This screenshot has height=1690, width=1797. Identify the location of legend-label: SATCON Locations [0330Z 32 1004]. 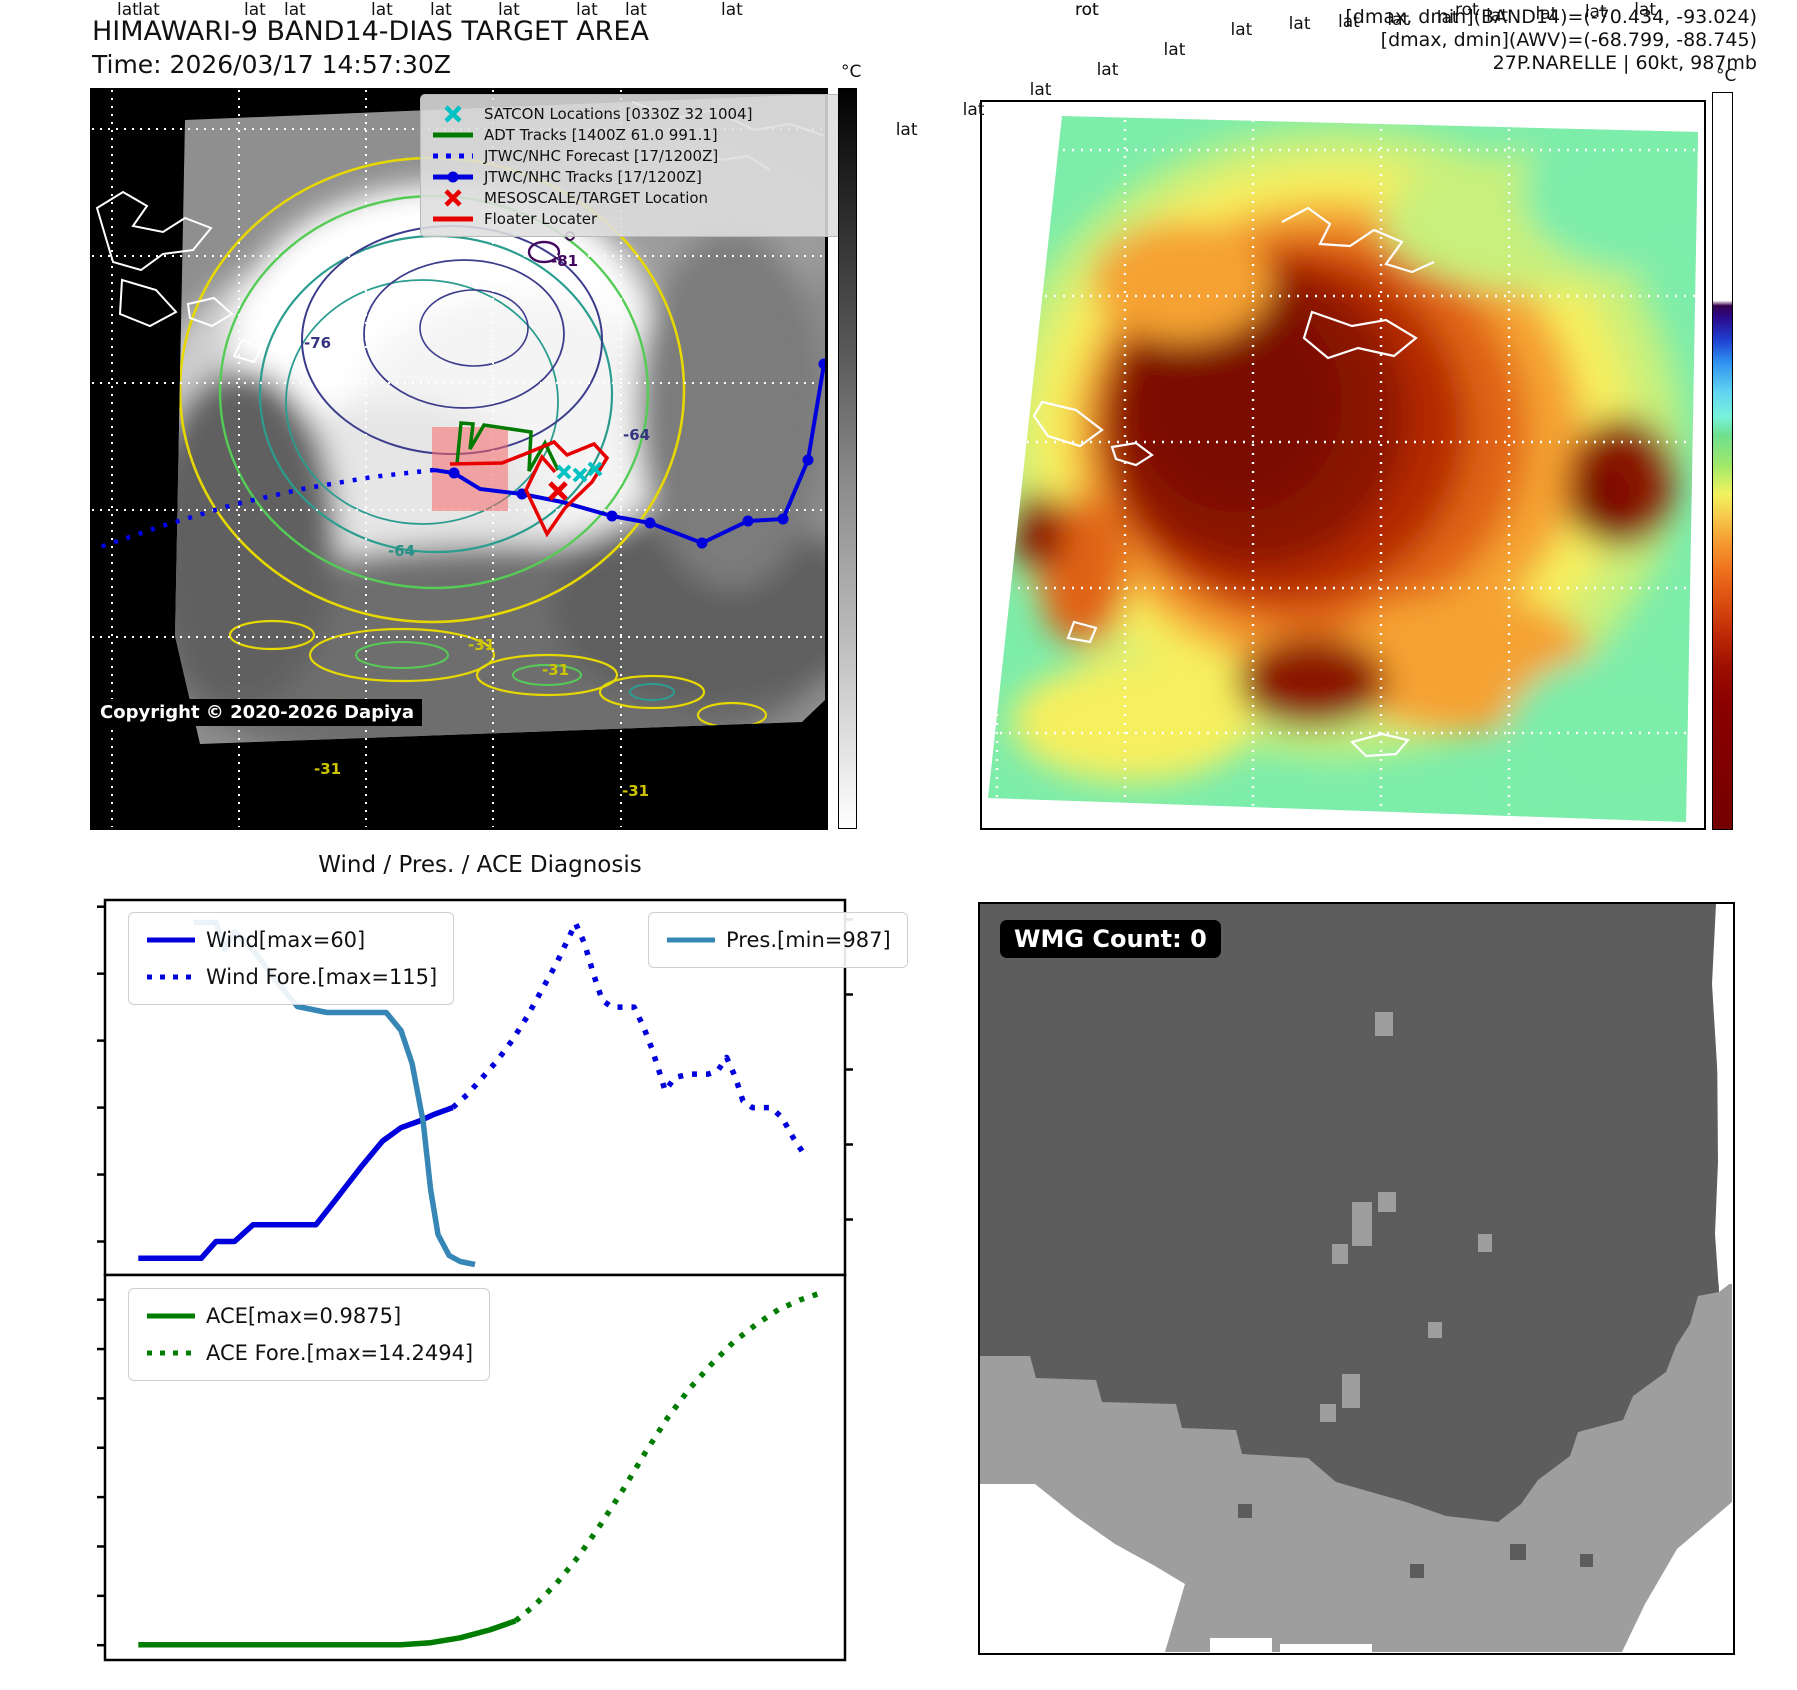
(618, 114).